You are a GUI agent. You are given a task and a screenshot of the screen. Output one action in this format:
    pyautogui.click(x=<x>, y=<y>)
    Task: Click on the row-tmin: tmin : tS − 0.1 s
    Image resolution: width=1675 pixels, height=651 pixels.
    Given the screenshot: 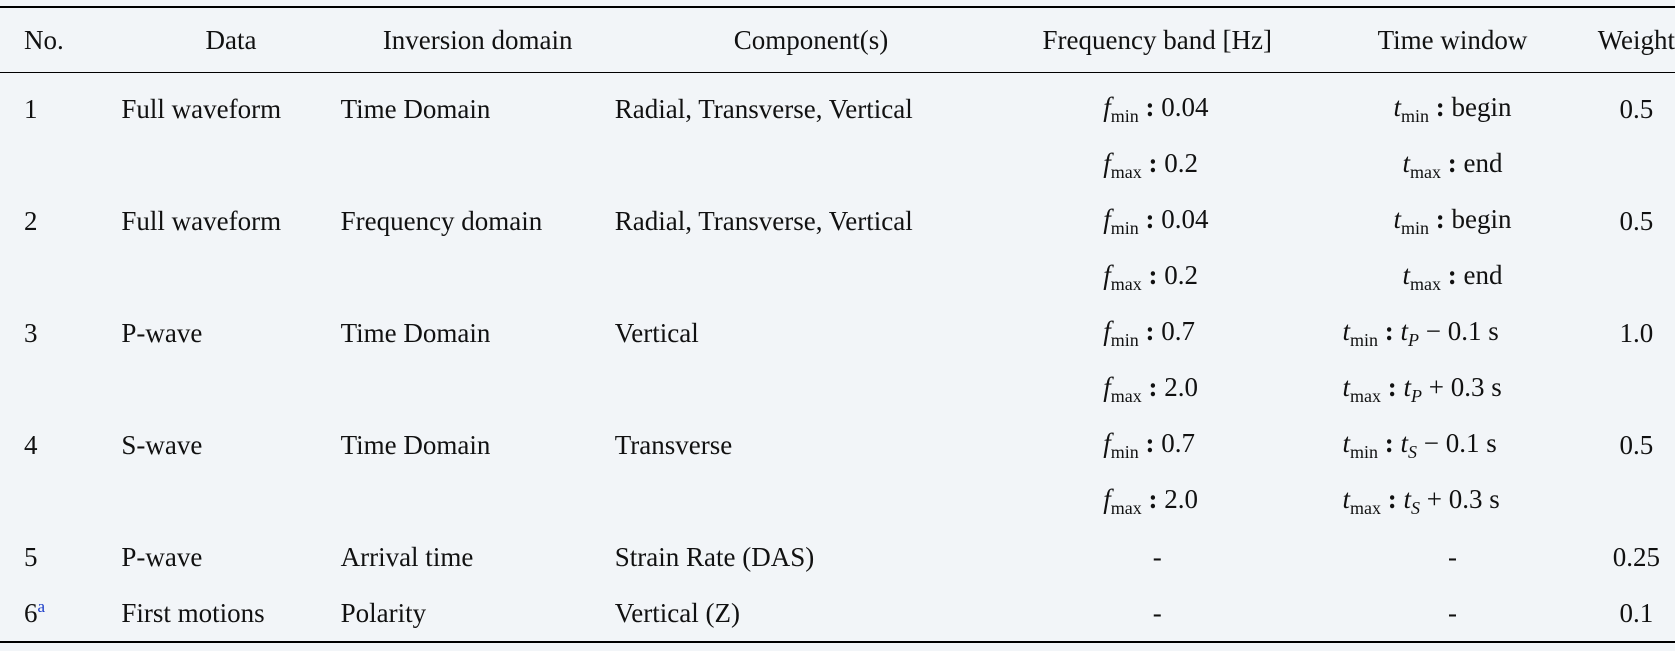 What is the action you would take?
    pyautogui.click(x=1419, y=444)
    